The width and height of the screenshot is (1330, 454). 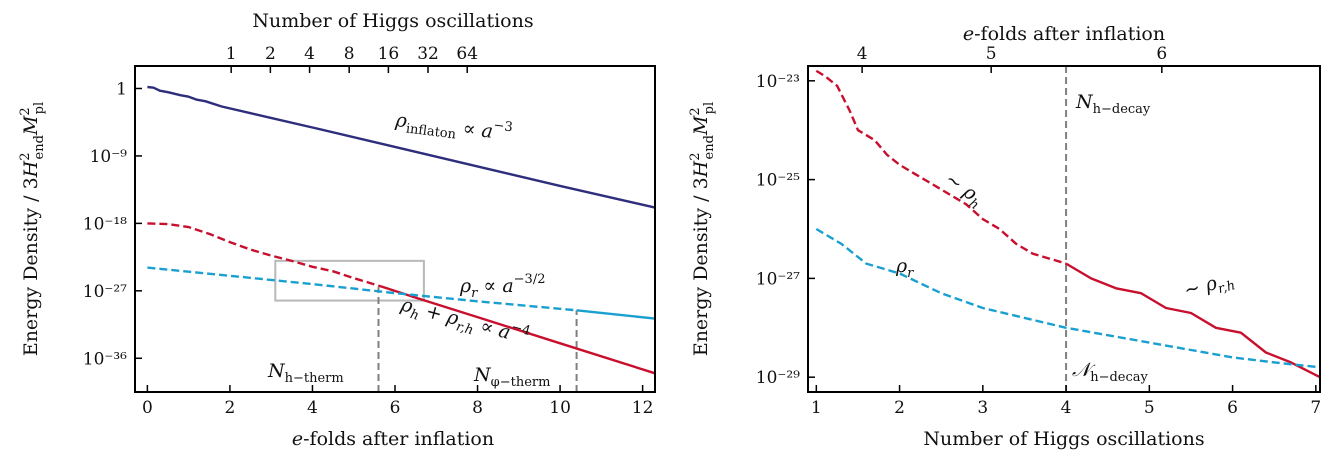 I want to click on left-top-tick-label-64: 64, so click(x=467, y=54).